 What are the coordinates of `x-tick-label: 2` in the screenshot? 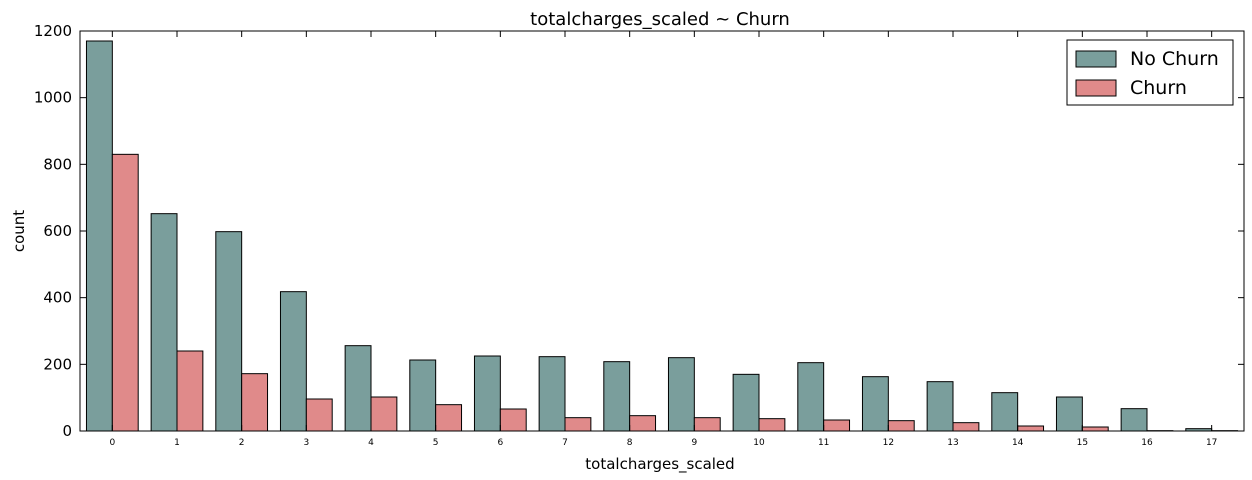 It's located at (242, 443).